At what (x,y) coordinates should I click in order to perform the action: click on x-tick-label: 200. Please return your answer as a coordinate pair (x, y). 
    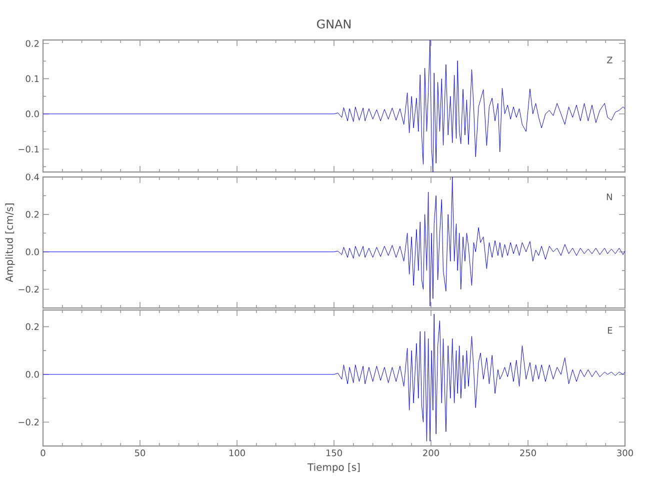
    Looking at the image, I should click on (431, 453).